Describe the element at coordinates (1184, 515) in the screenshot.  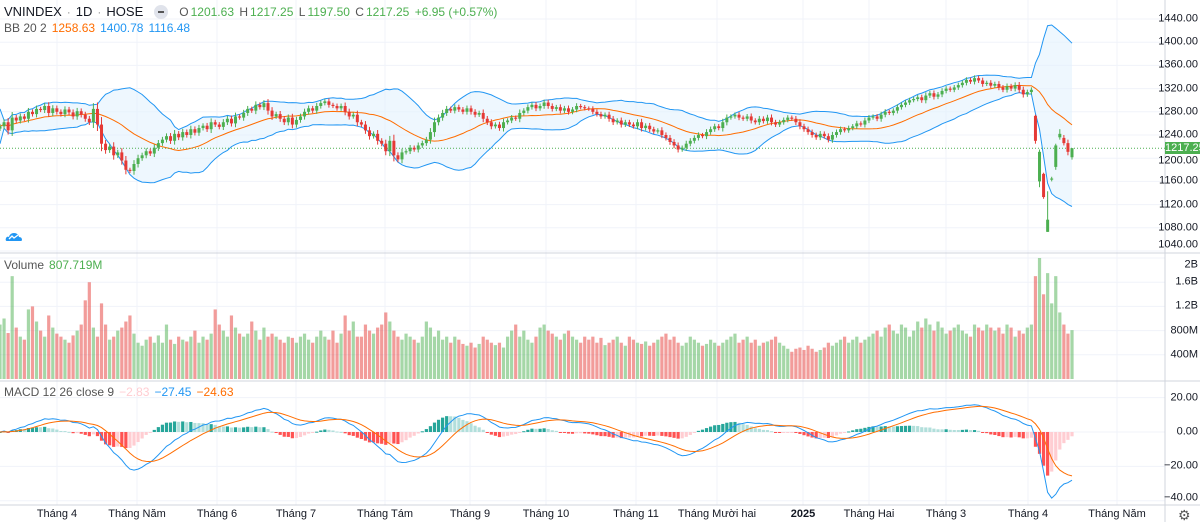
I see `gear-icon: ⚙` at that location.